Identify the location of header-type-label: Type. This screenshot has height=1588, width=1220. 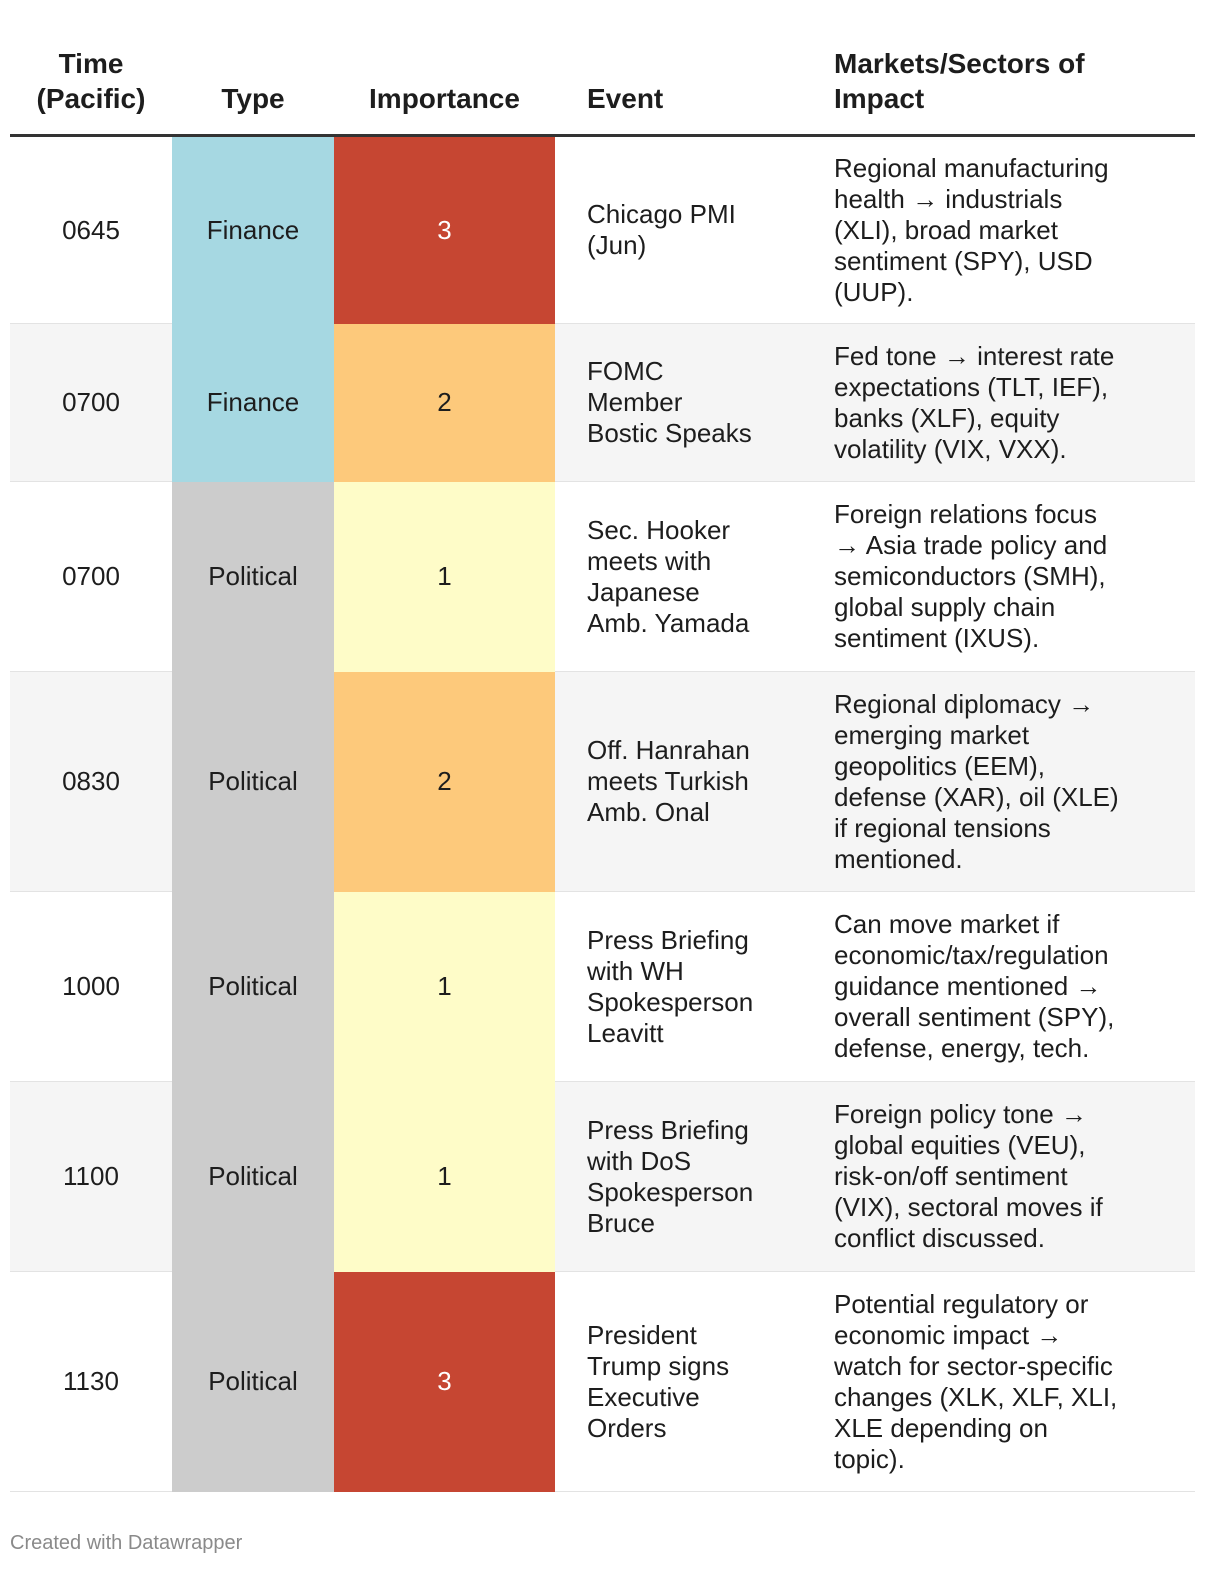
(253, 98).